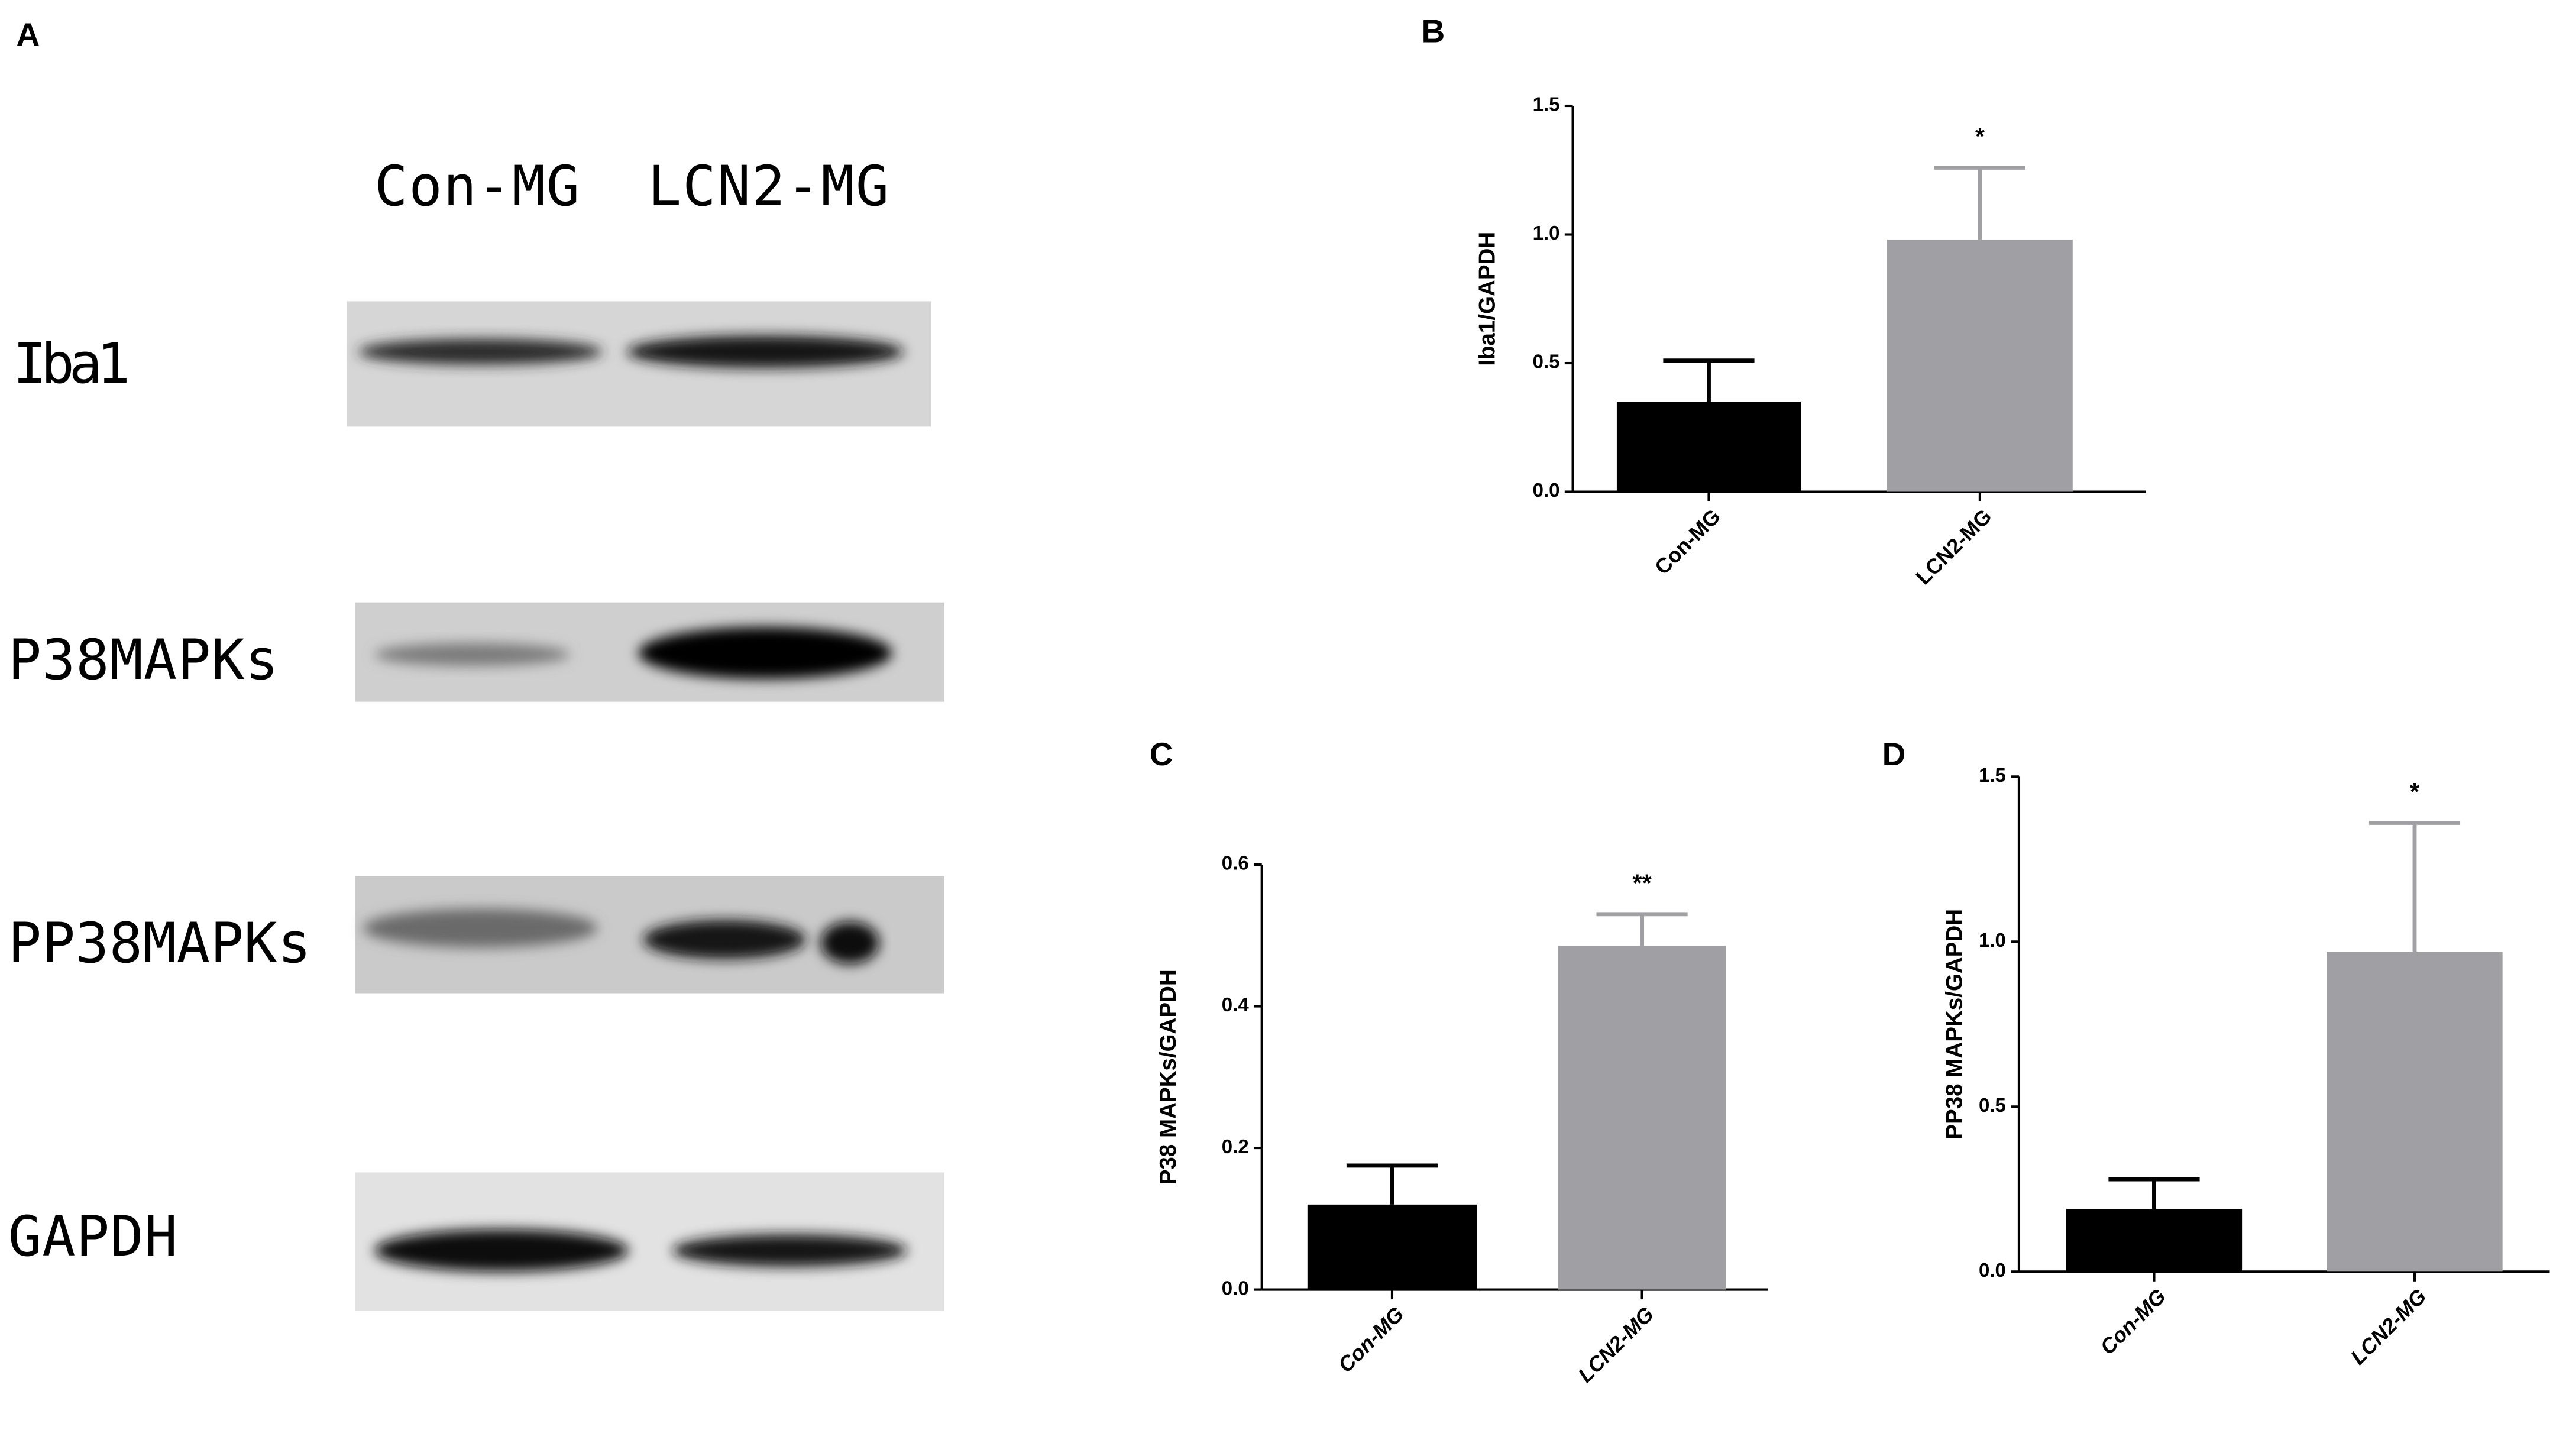  I want to click on row-label: P38MAPKs, so click(143, 660).